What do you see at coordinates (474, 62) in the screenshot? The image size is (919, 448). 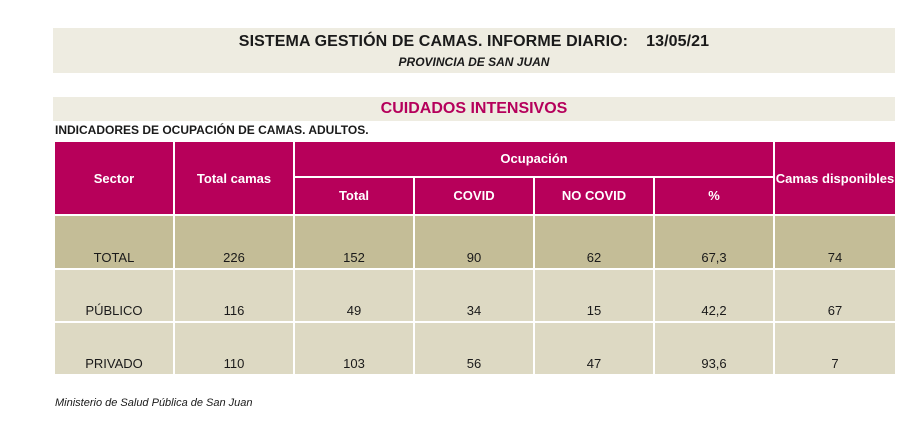 I see `report-subtitle: PROVINCIA DE SAN JUAN` at bounding box center [474, 62].